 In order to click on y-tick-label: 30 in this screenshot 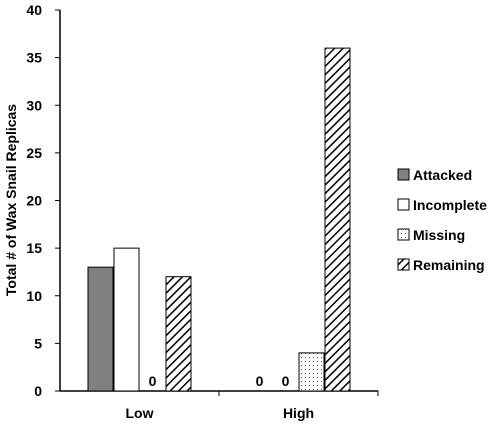, I will do `click(34, 105)`.